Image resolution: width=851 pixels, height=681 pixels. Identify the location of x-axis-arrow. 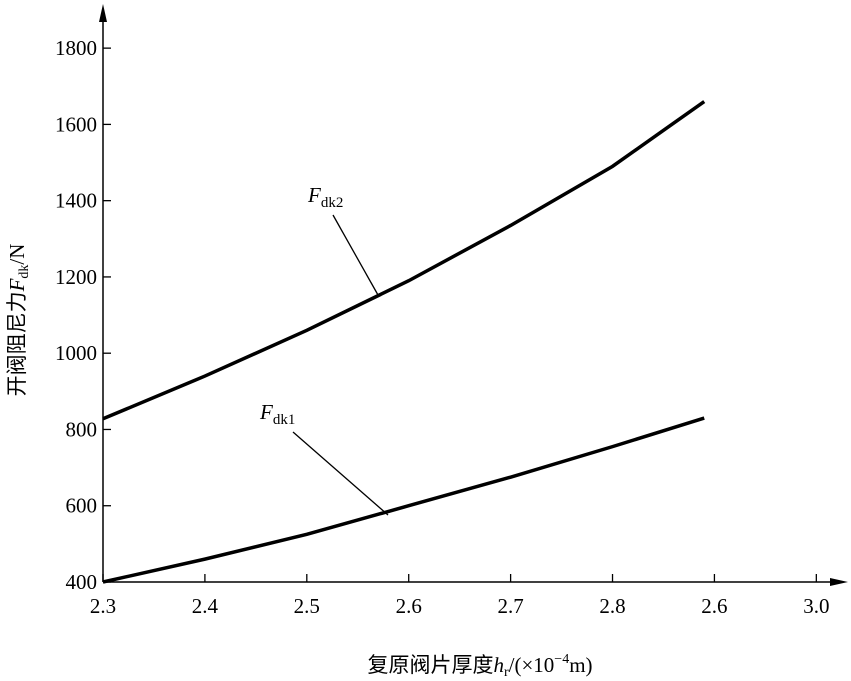
(839, 582).